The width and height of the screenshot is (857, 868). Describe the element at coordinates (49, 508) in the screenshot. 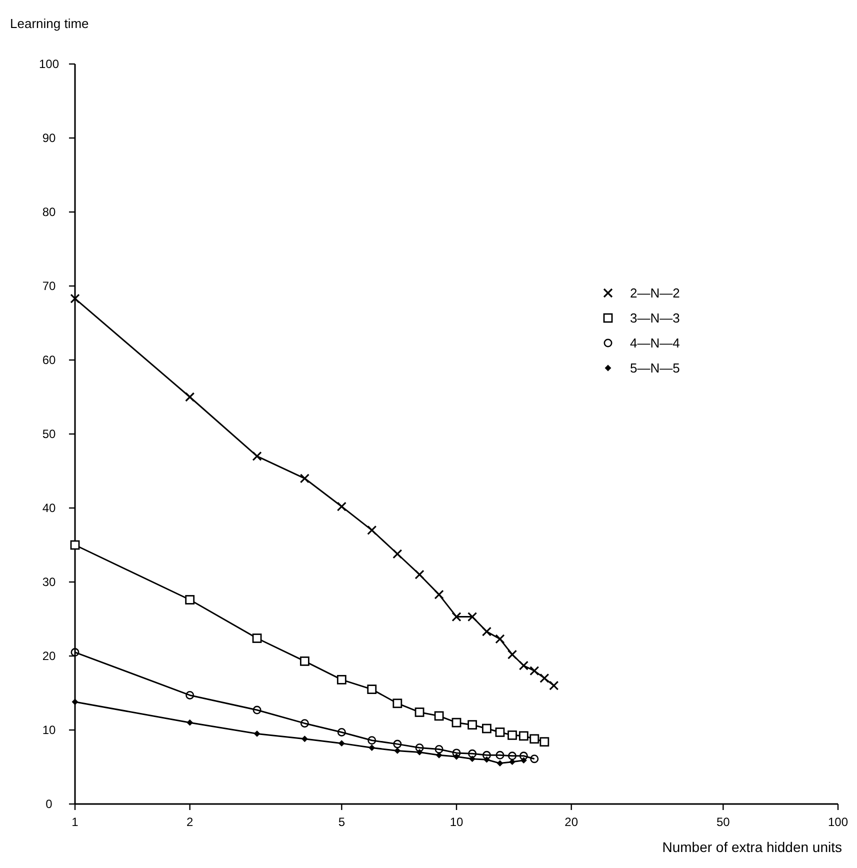

I see `y-tick-label: 40` at that location.